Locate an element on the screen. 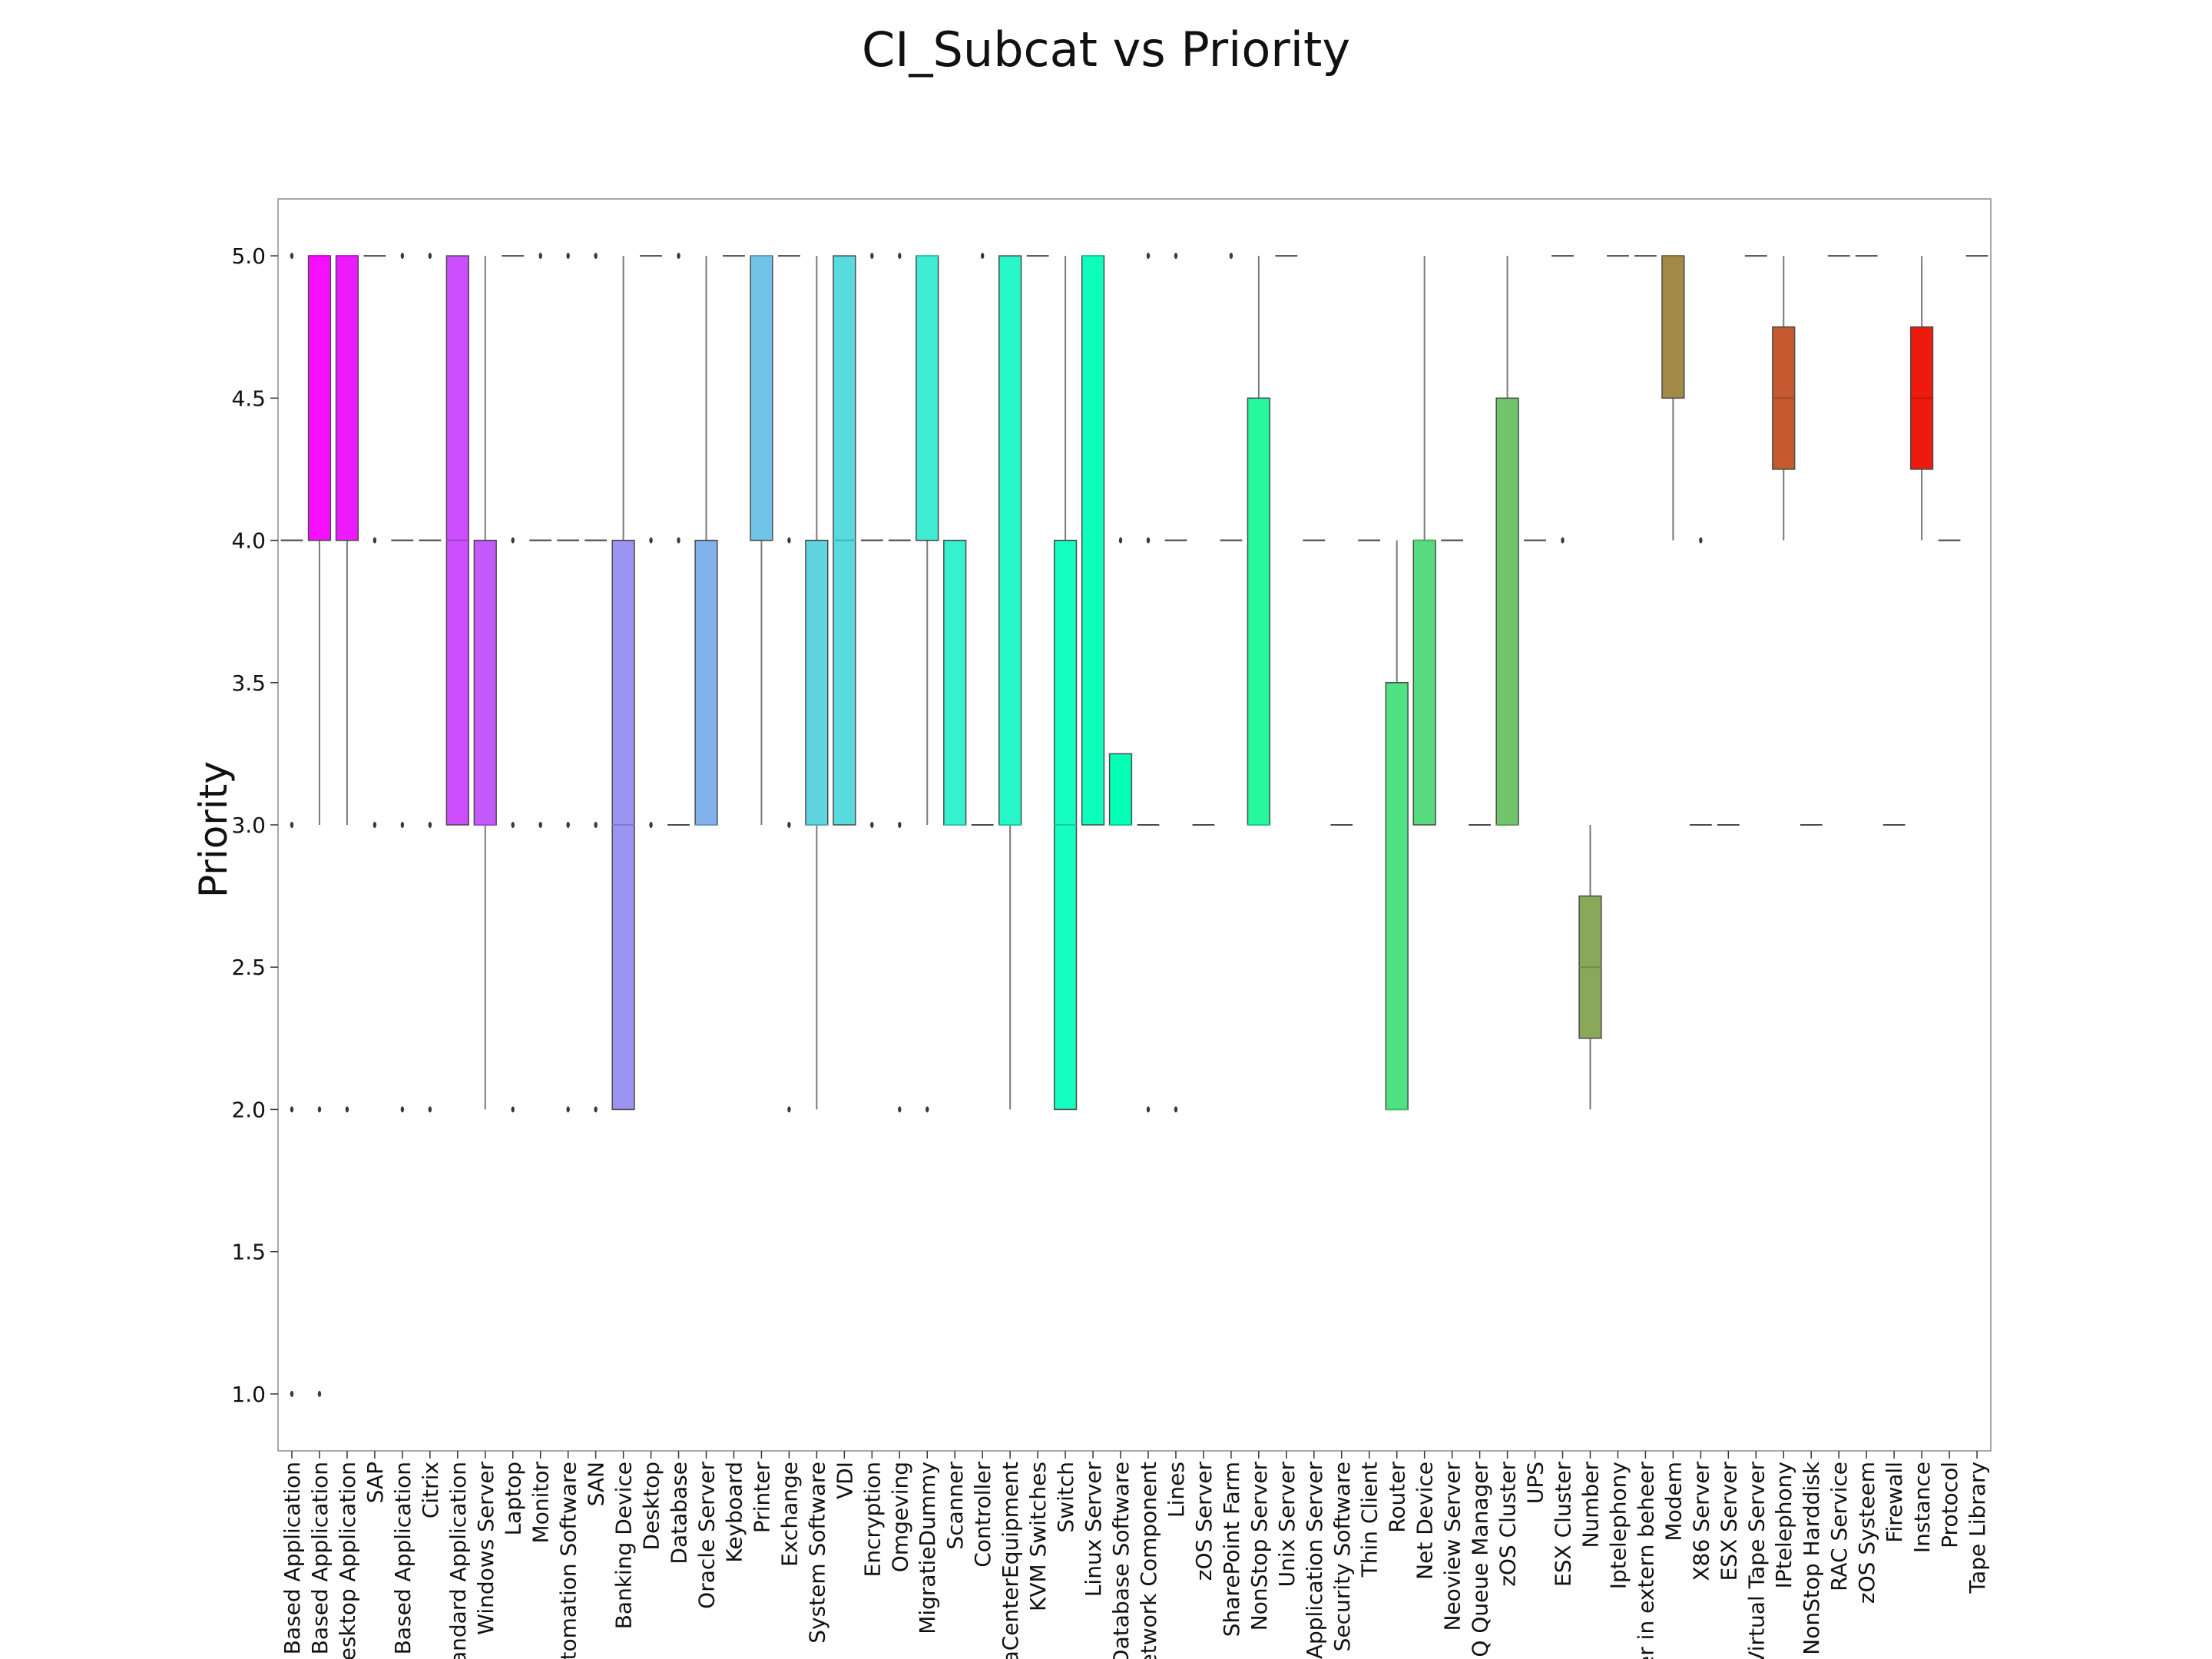  x-tick-label: UPS is located at coordinates (1536, 1483).